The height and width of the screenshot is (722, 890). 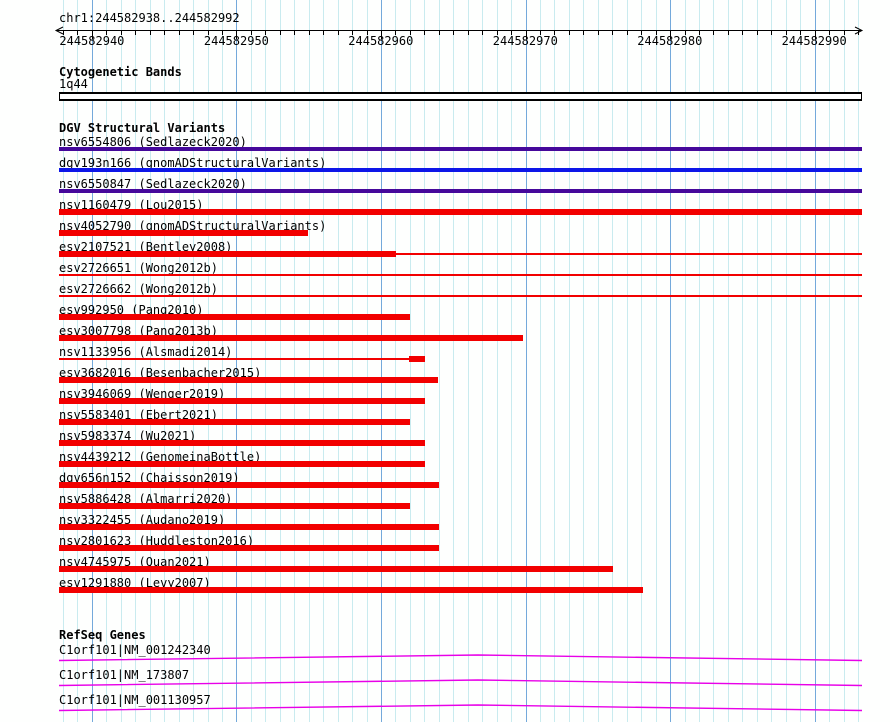 What do you see at coordinates (73, 84) in the screenshot?
I see `cytoband-label: 1q44` at bounding box center [73, 84].